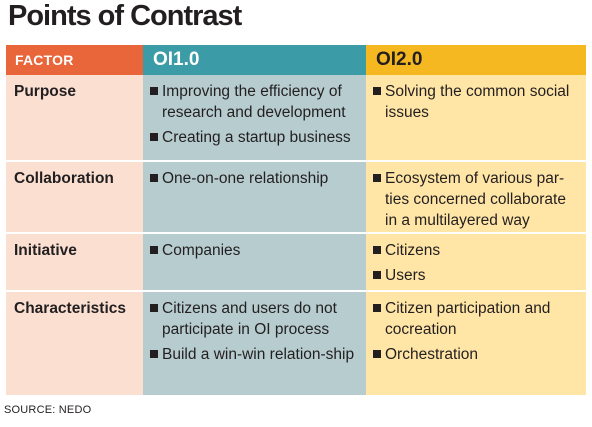  I want to click on header-oi1: OI1.0, so click(254, 60).